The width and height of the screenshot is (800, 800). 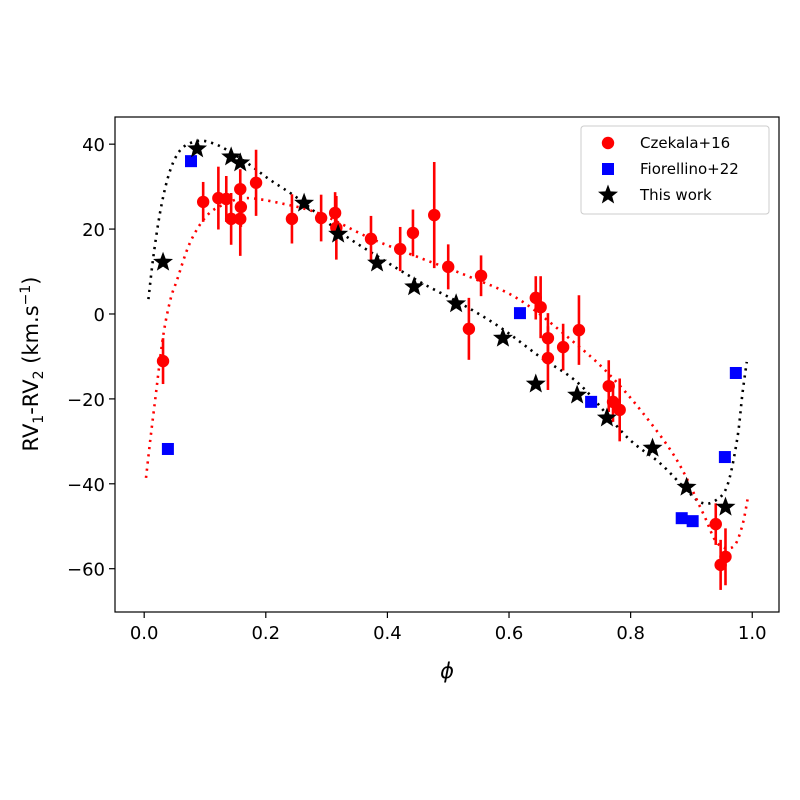 What do you see at coordinates (608, 194) in the screenshot?
I see `legend-star-icon` at bounding box center [608, 194].